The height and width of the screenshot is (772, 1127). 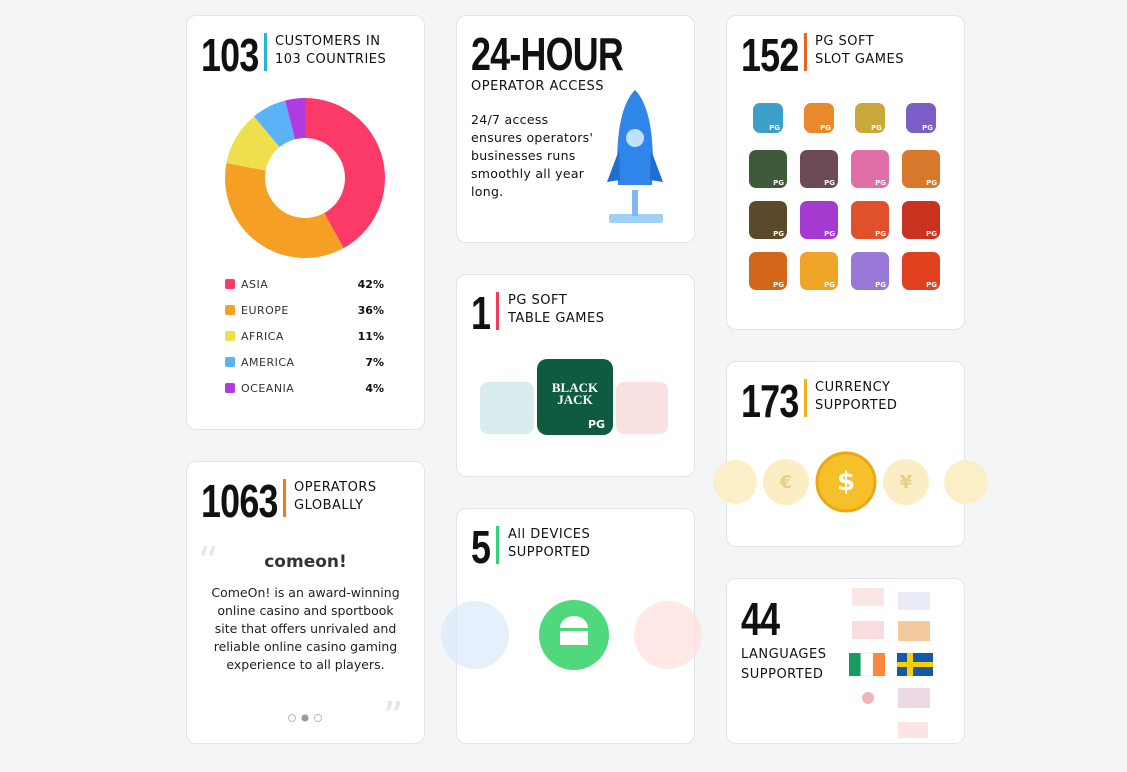 I want to click on label-line: 103 COUNTRIES, so click(x=331, y=59).